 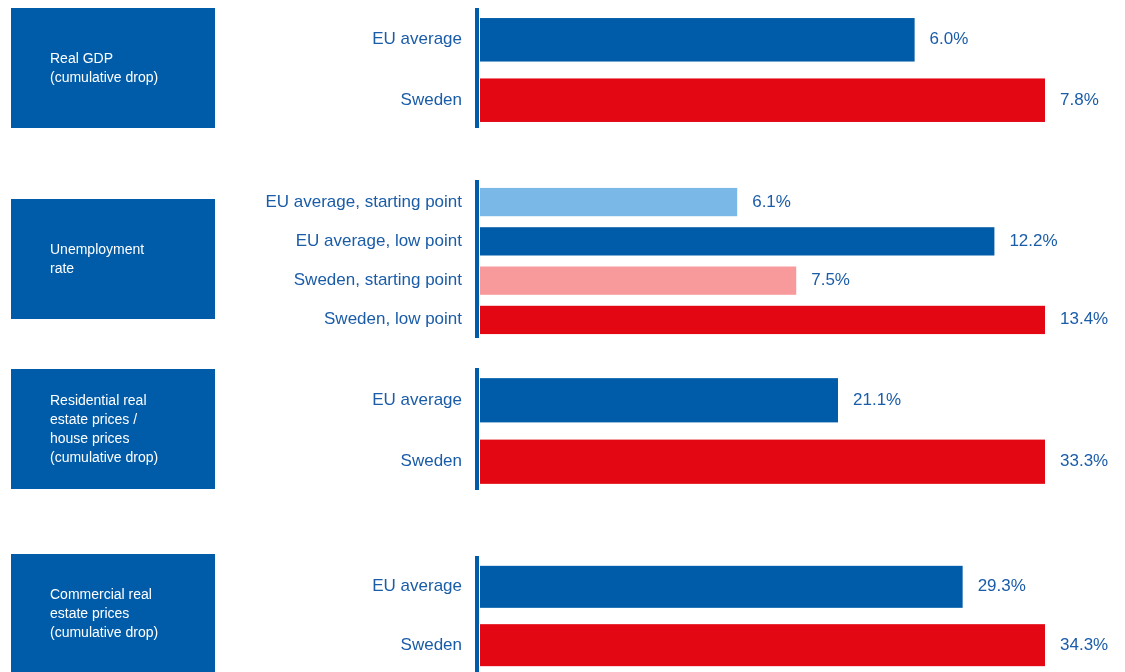 I want to click on data-label: 7.8%, so click(x=1079, y=99).